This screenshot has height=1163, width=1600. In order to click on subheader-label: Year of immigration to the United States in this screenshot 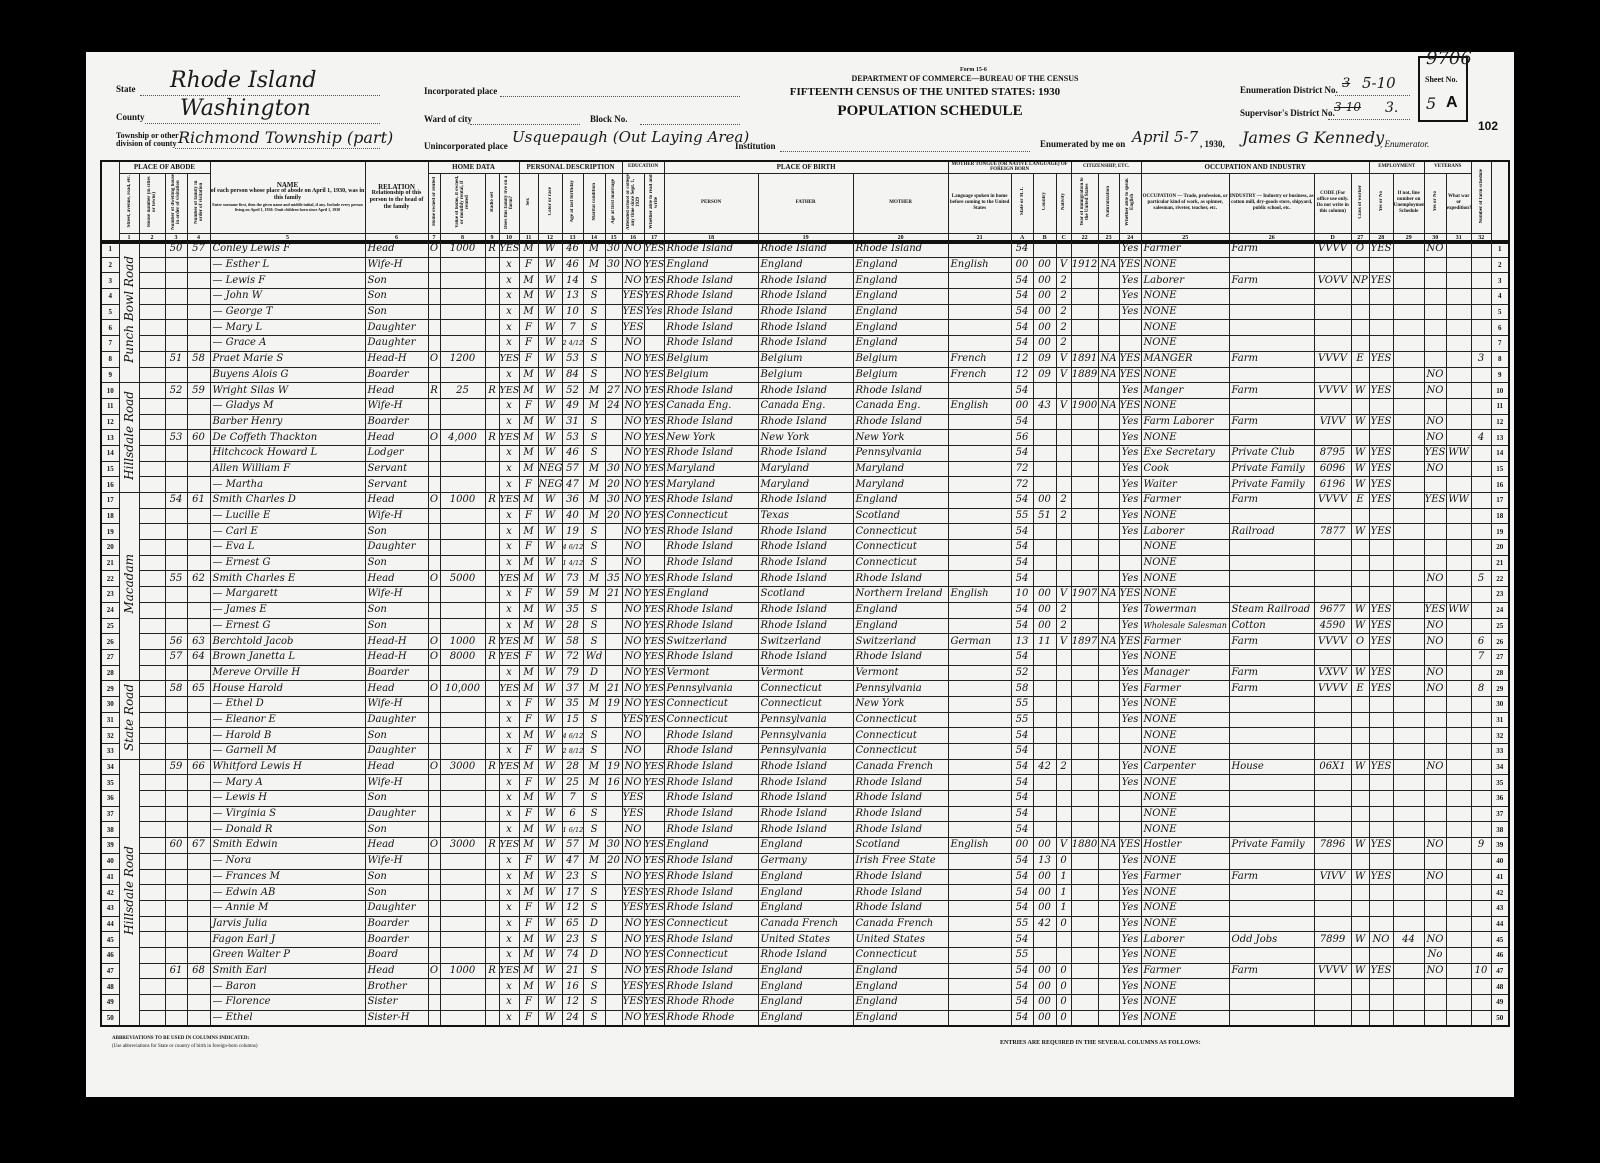, I will do `click(1084, 201)`.